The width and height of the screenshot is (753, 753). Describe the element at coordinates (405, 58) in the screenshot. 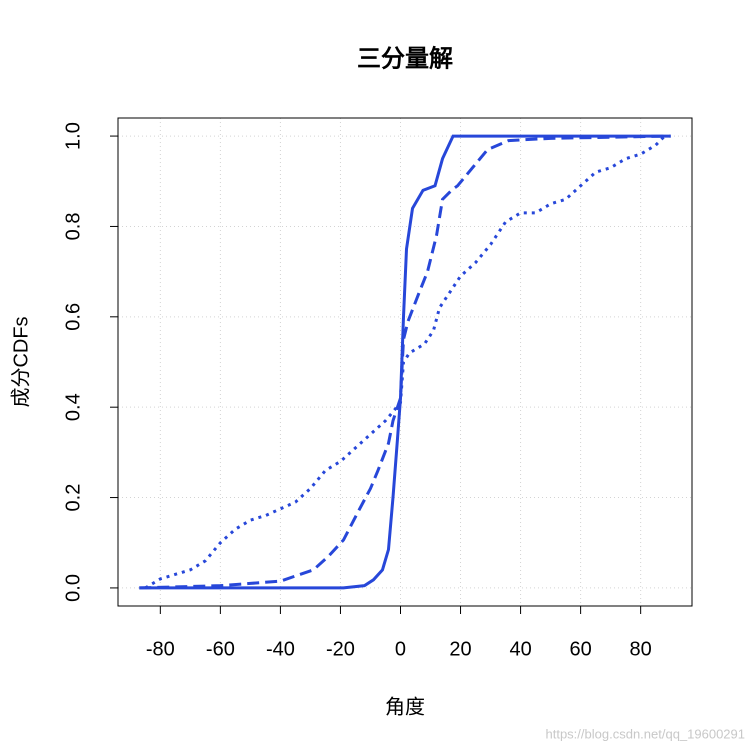

I see `chart-title: 三分量解` at that location.